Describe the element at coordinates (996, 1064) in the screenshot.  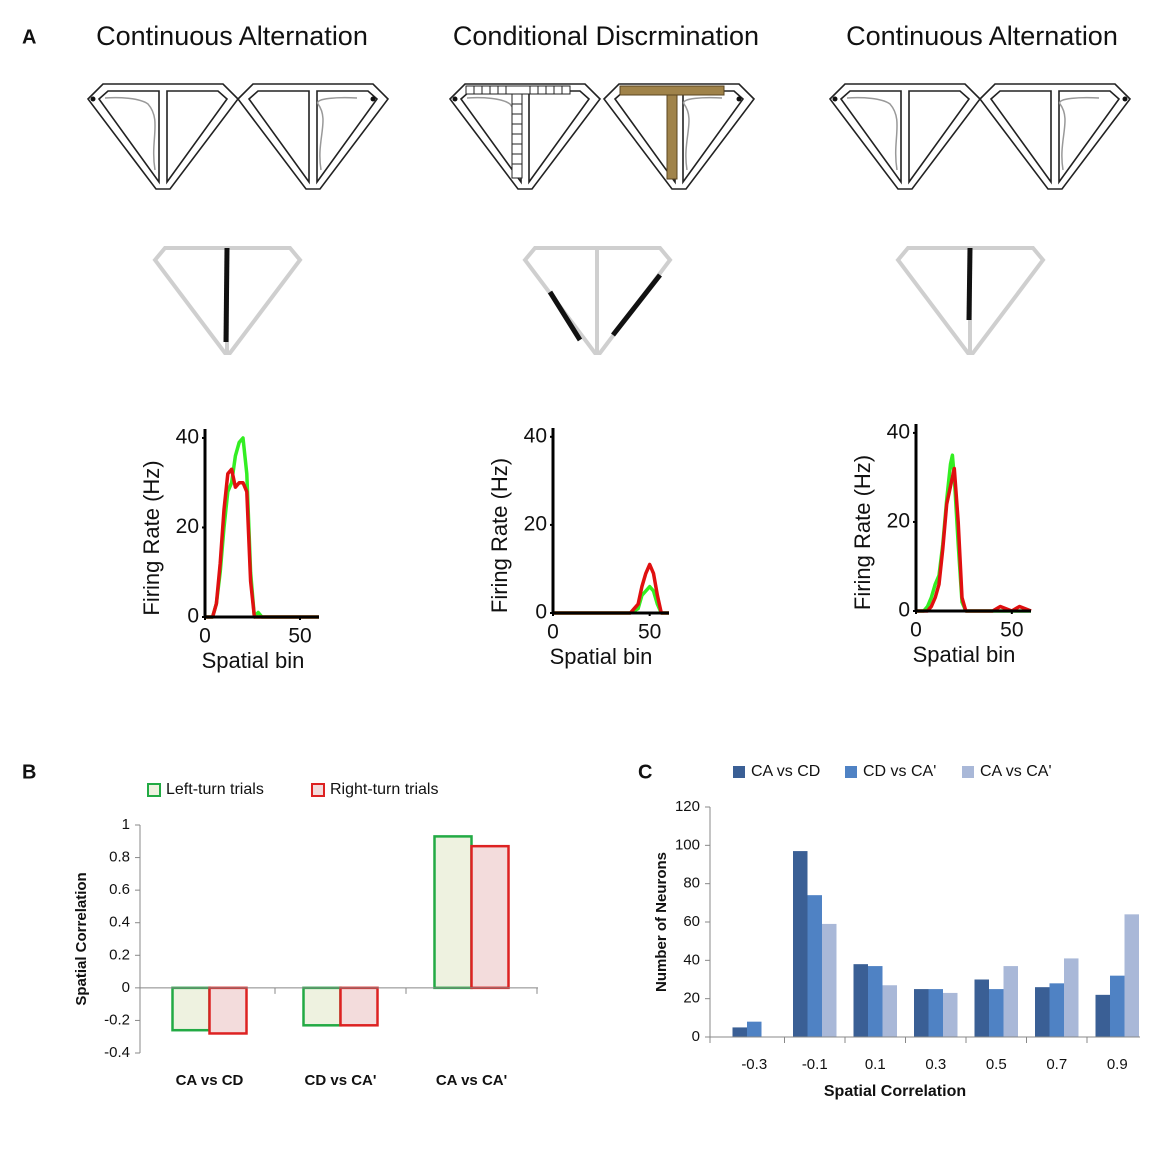
I see `x-tick-label: 0.5` at that location.